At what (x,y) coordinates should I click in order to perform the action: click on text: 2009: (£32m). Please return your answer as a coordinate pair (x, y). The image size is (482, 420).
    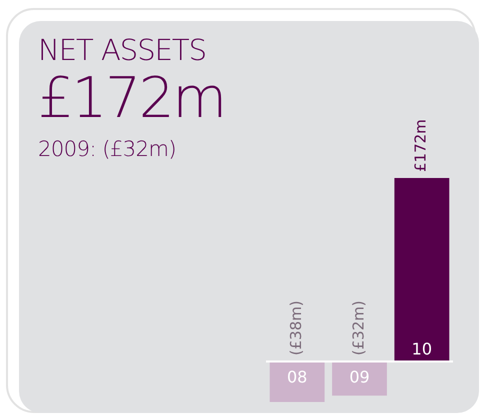
    Looking at the image, I should click on (107, 149).